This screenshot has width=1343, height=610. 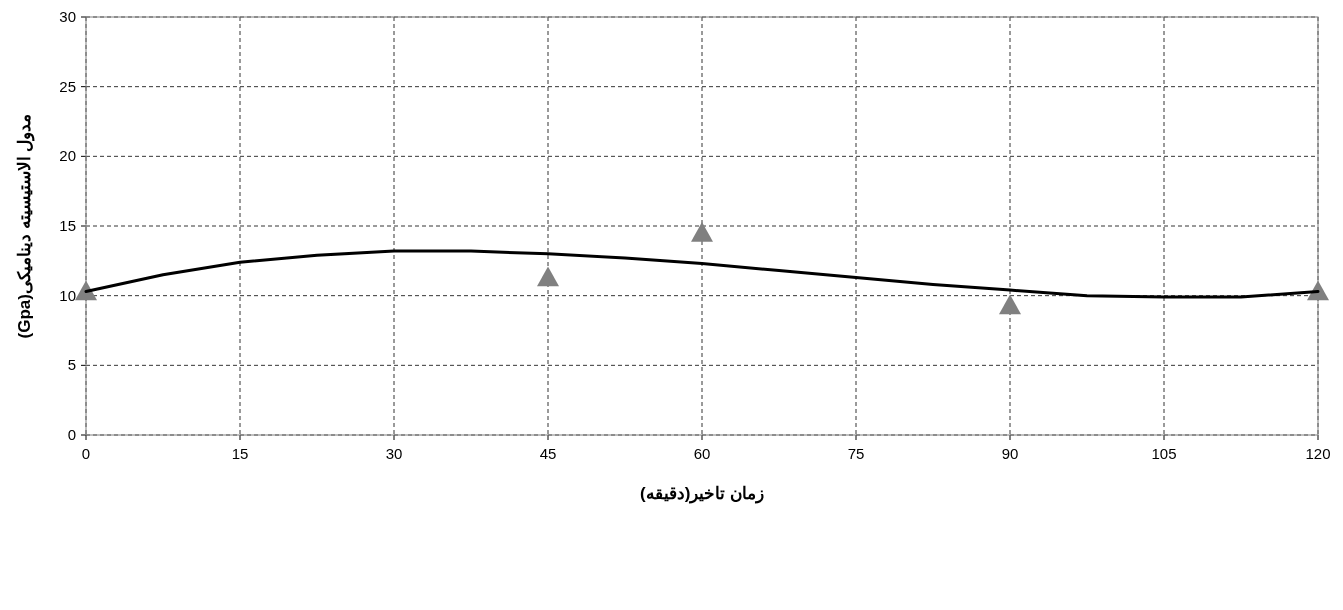 I want to click on x-tick-label: 15, so click(x=240, y=453).